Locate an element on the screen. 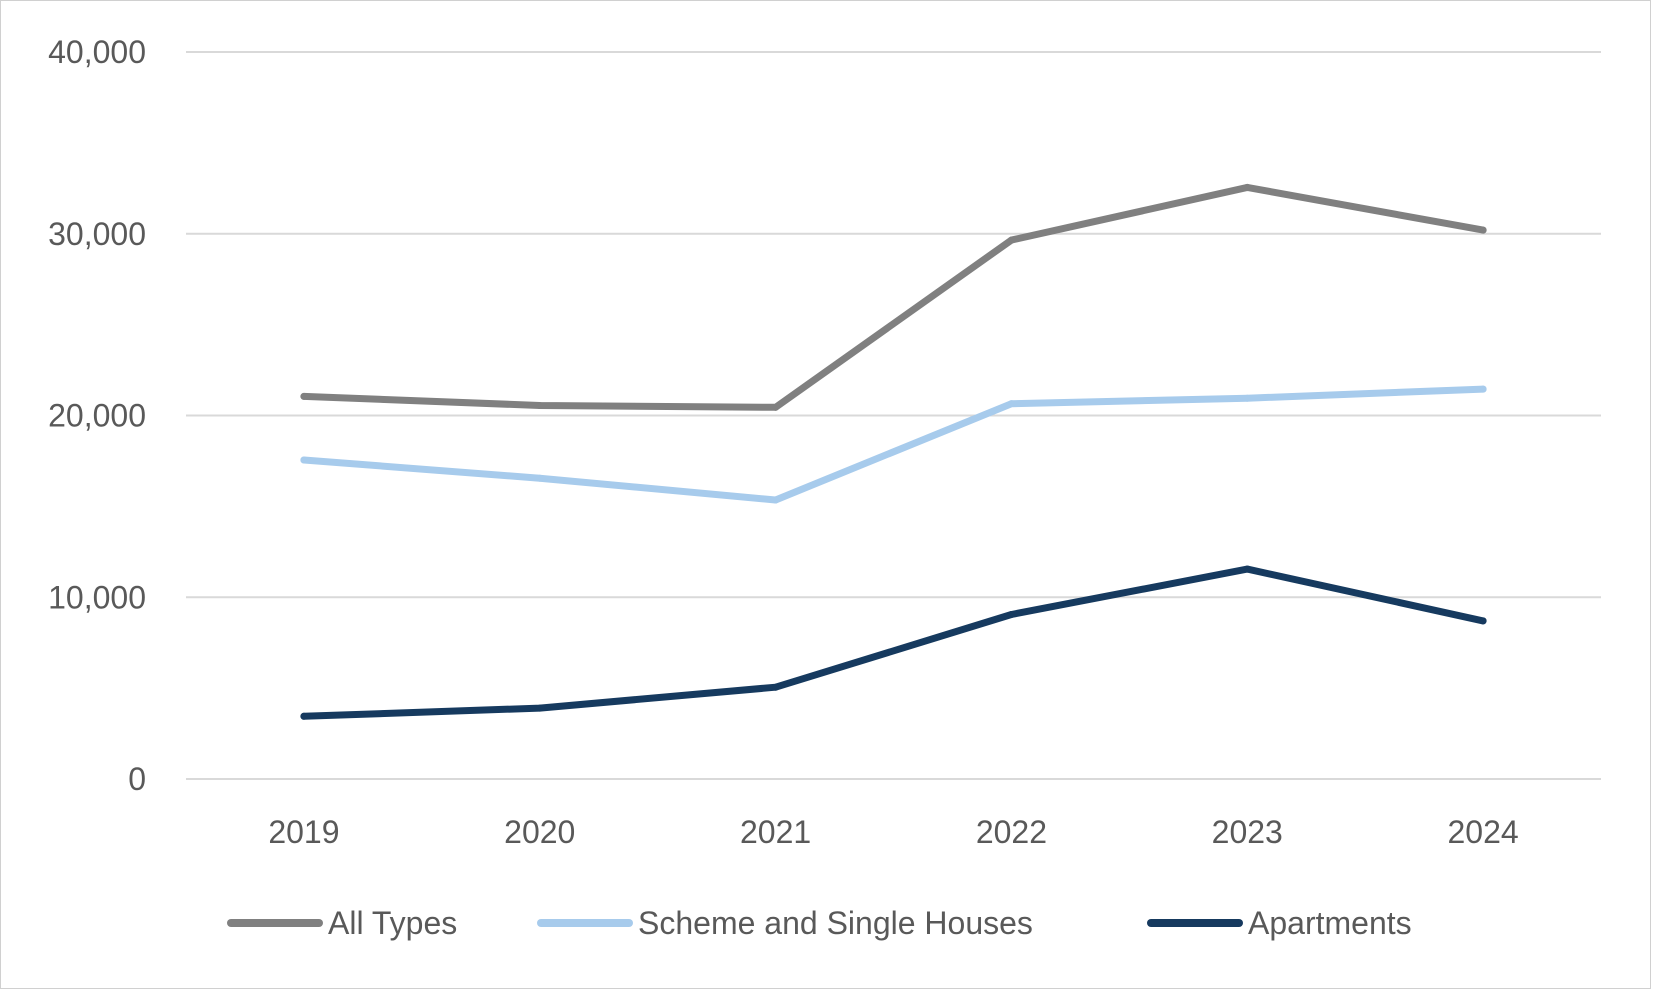  y-axis-tick-labels: 0 10,000 20,000 30,000 40,000 is located at coordinates (97, 415).